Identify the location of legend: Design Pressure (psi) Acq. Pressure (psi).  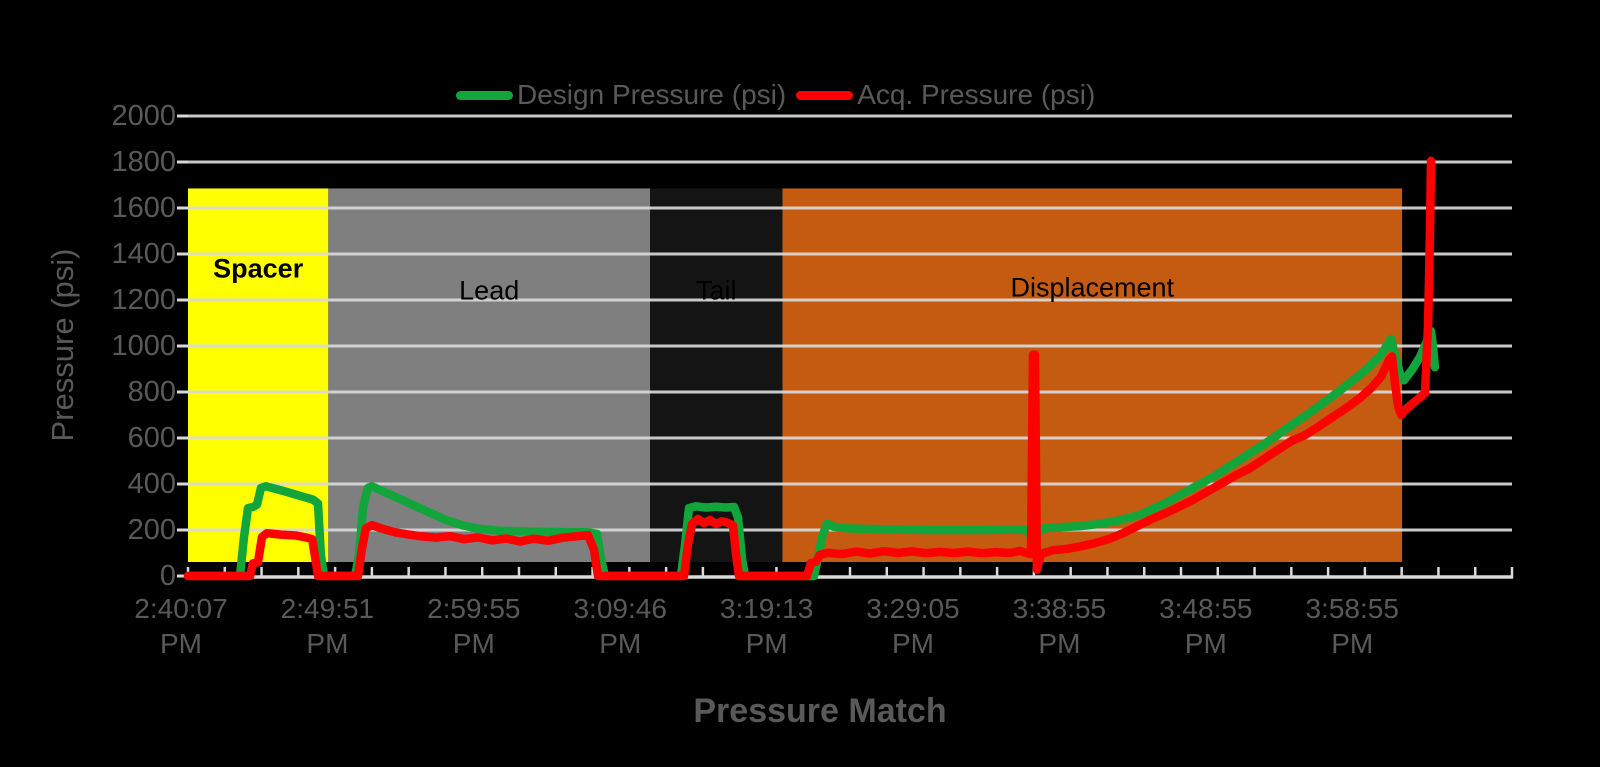
(775, 95).